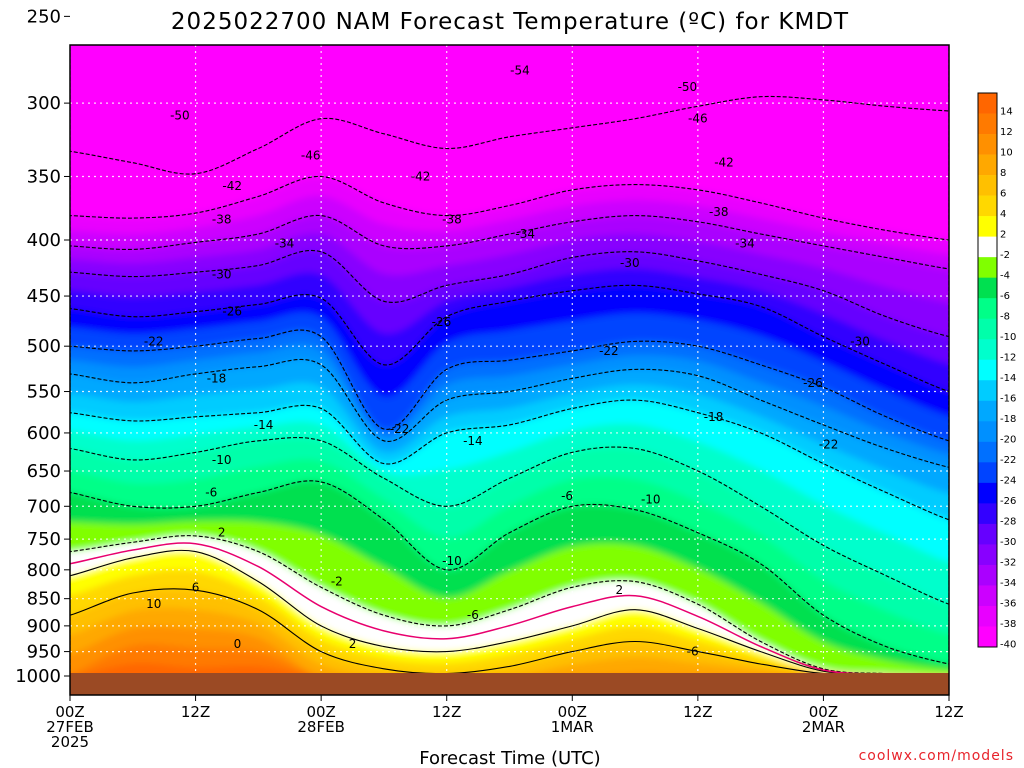  I want to click on y-tick-label: 250, so click(44, 16).